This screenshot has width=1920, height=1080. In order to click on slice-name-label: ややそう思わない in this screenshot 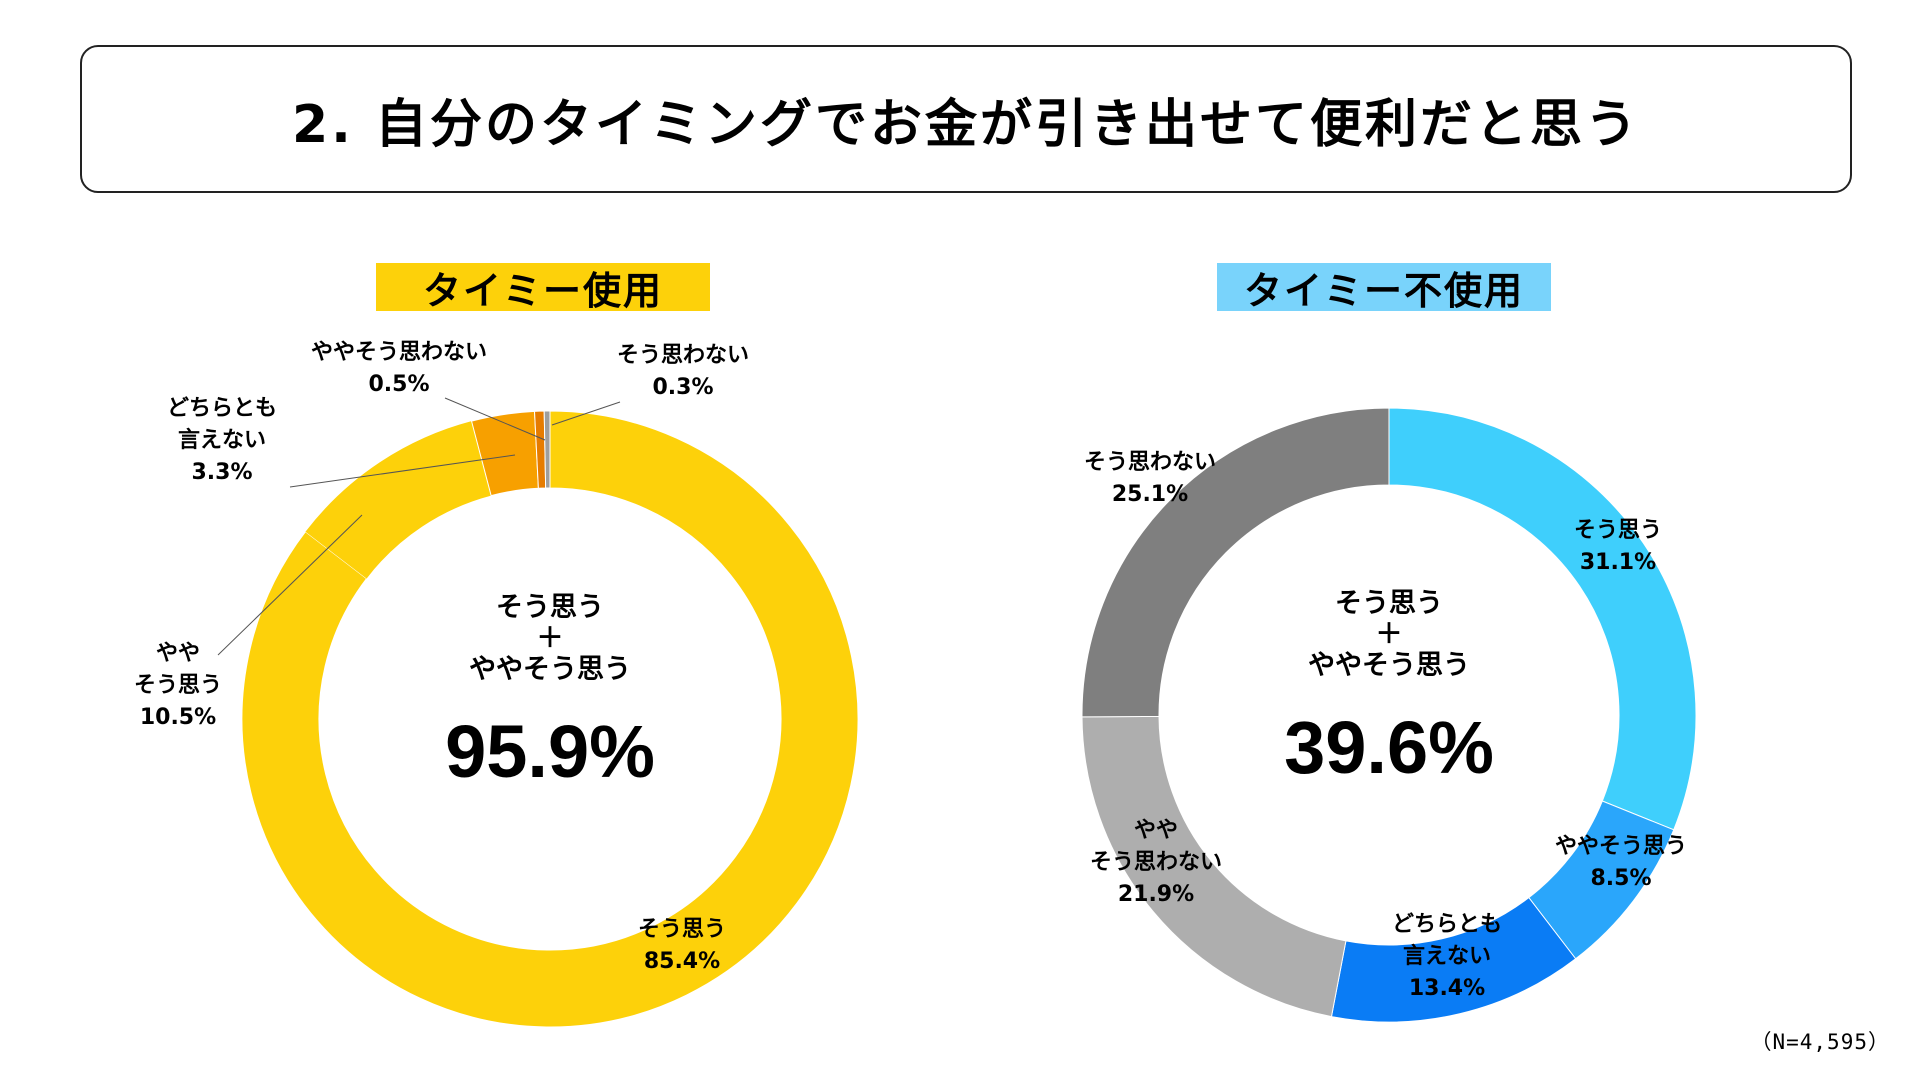, I will do `click(399, 352)`.